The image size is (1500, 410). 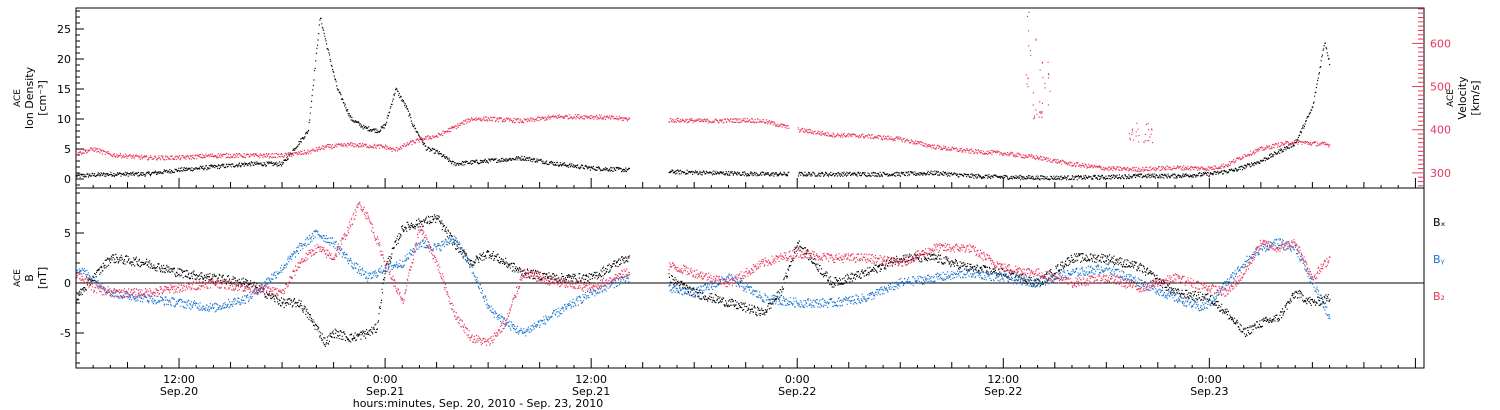 What do you see at coordinates (1451, 98) in the screenshot?
I see `velocity-axis-title: ACE` at bounding box center [1451, 98].